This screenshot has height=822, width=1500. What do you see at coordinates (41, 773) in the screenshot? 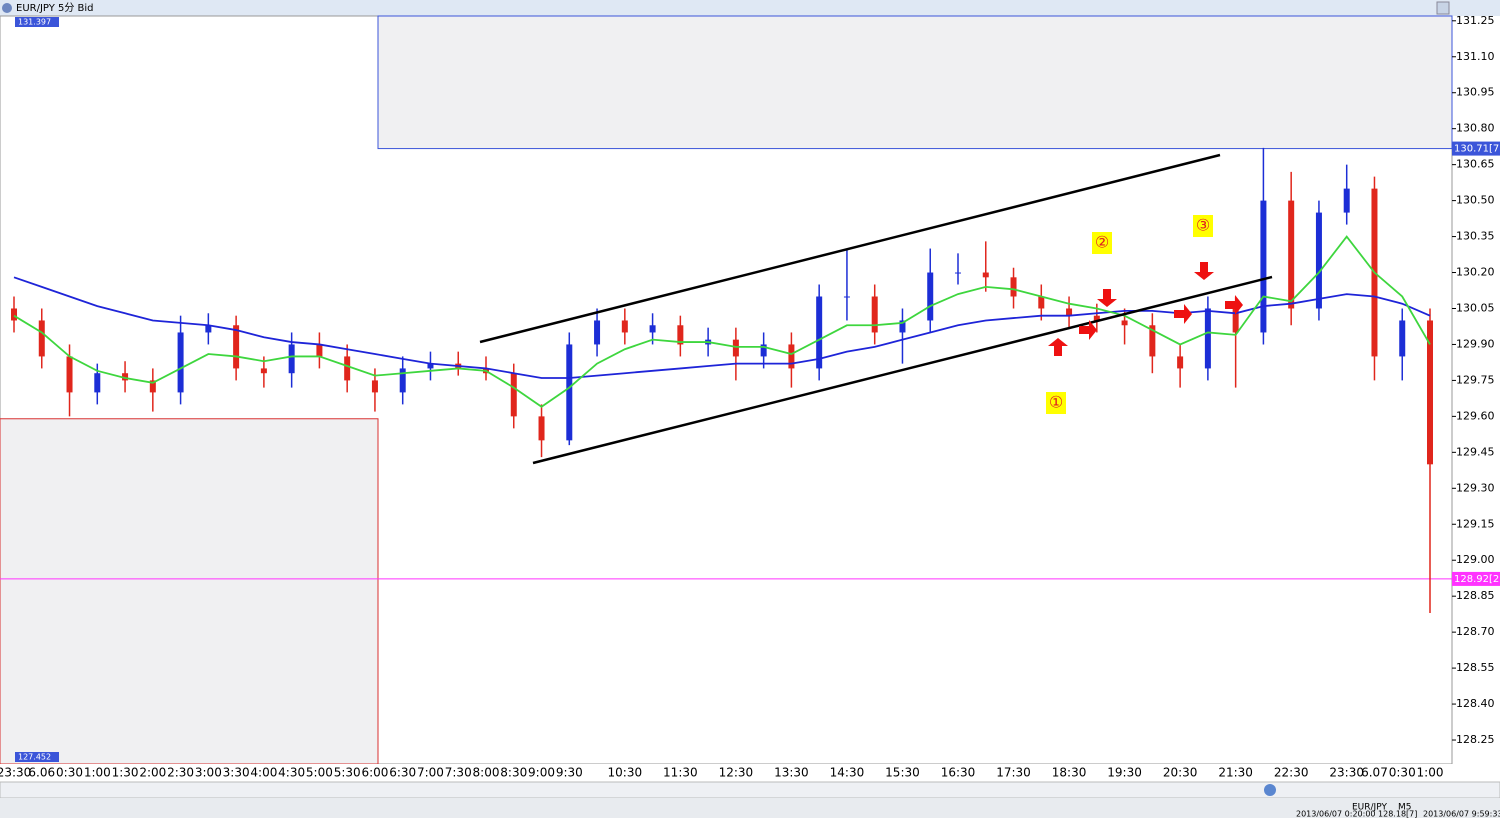
I see `x-tick-label: 6.06` at bounding box center [41, 773].